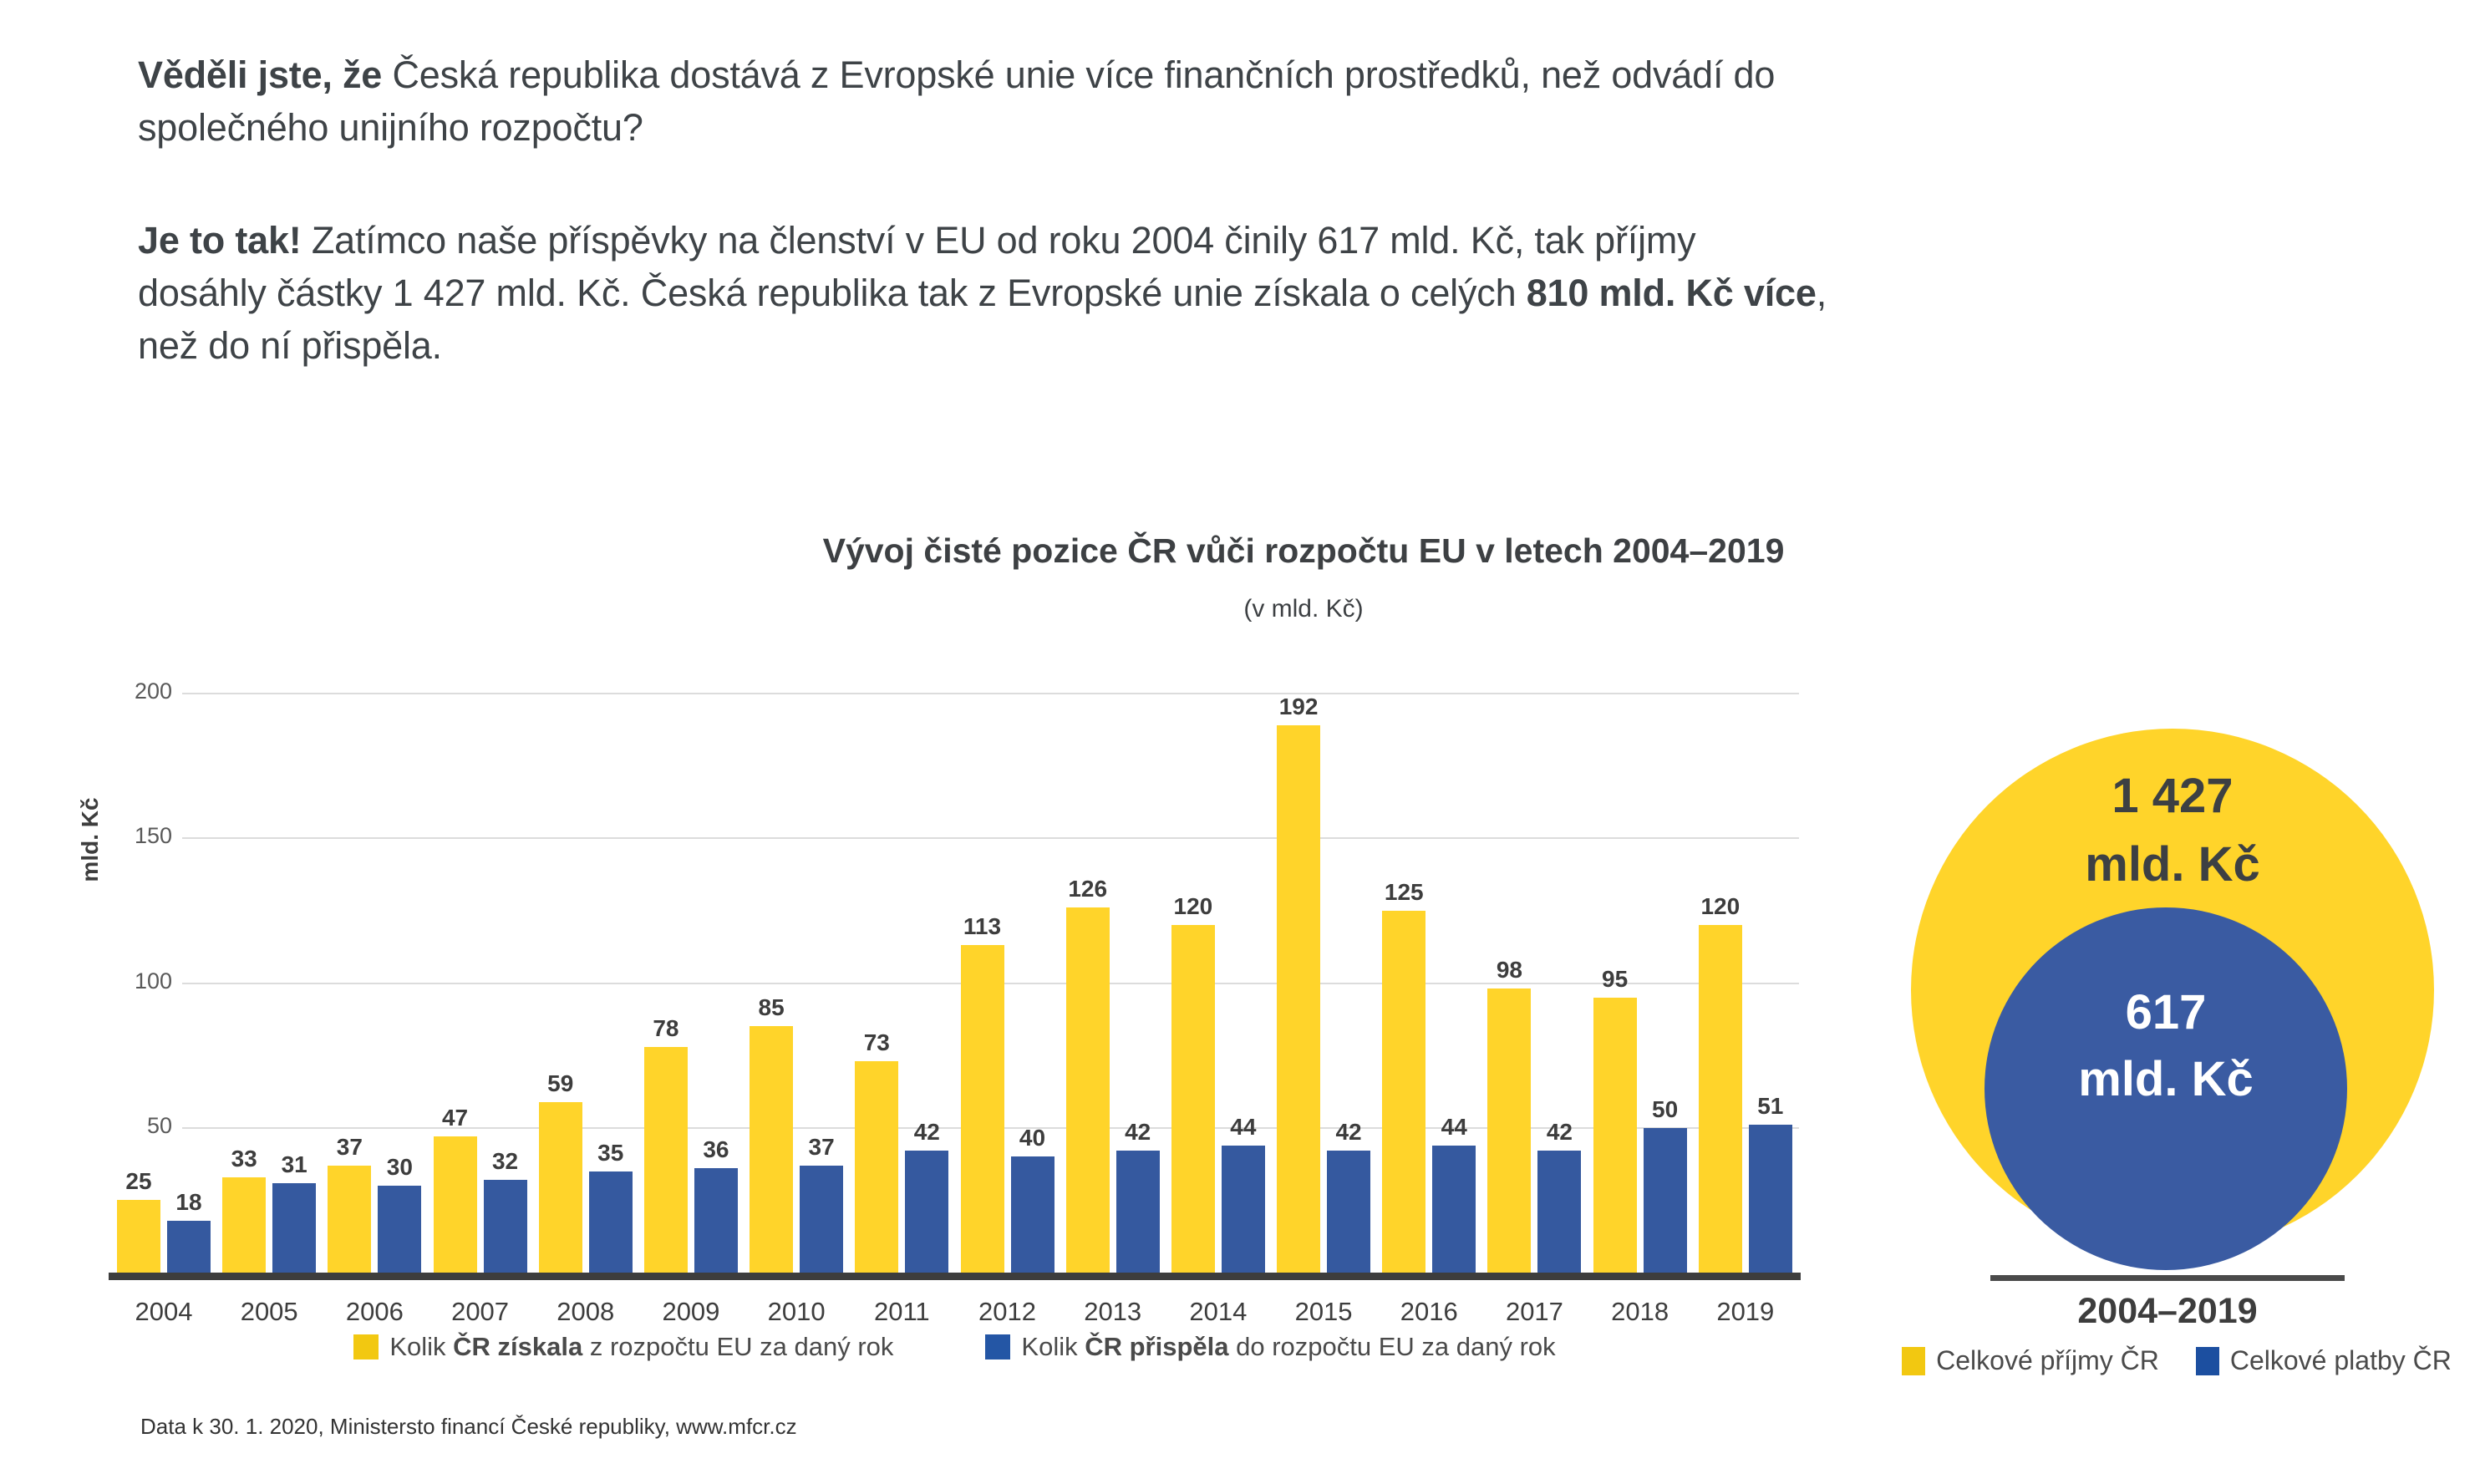 This screenshot has height=1484, width=2480. What do you see at coordinates (902, 983) in the screenshot?
I see `bar-group-2011: 73 42` at bounding box center [902, 983].